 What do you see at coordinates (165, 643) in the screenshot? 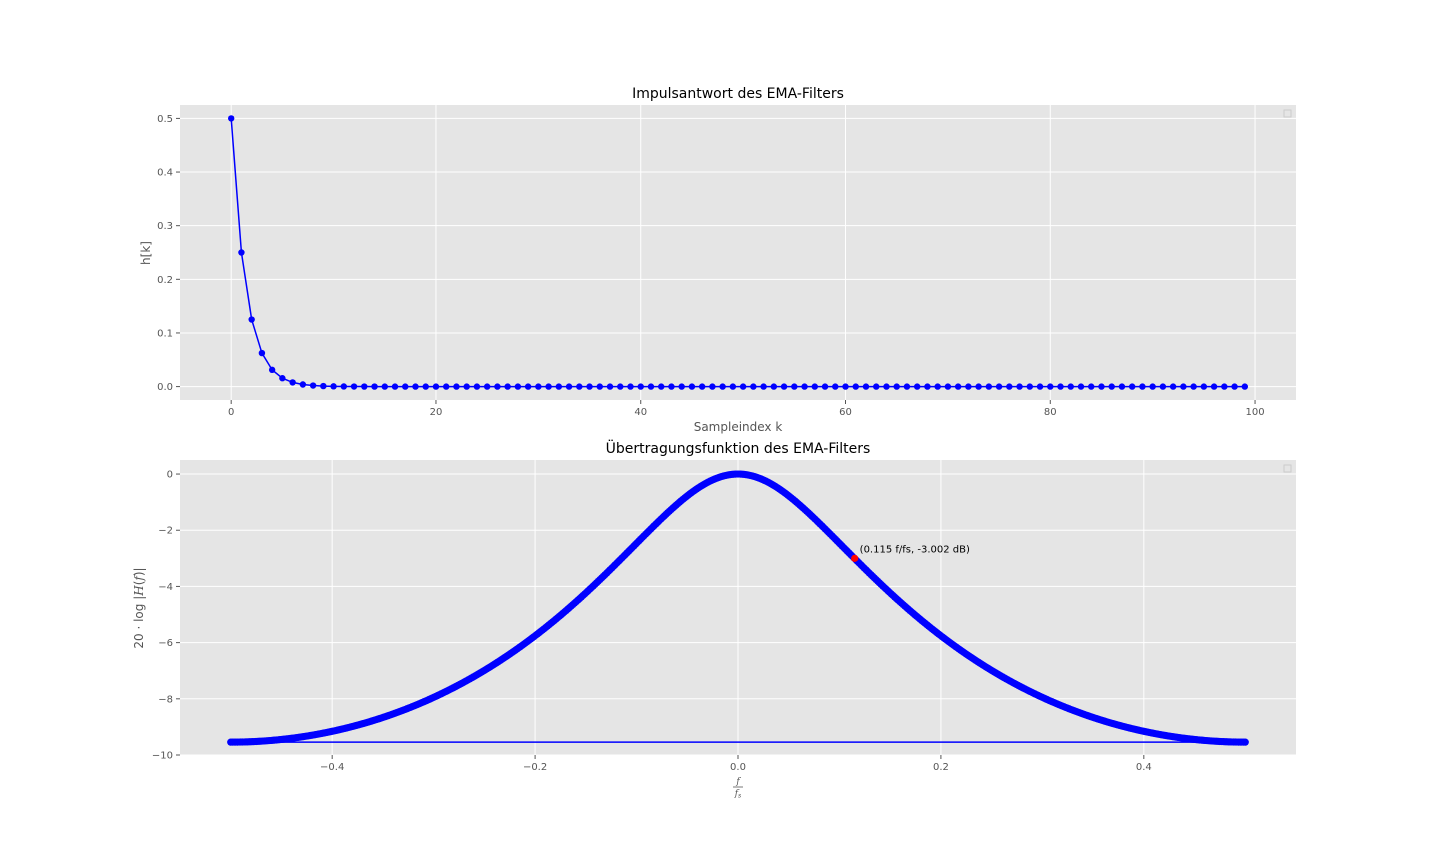
I see `transfer-y-tick-label: −6` at bounding box center [165, 643].